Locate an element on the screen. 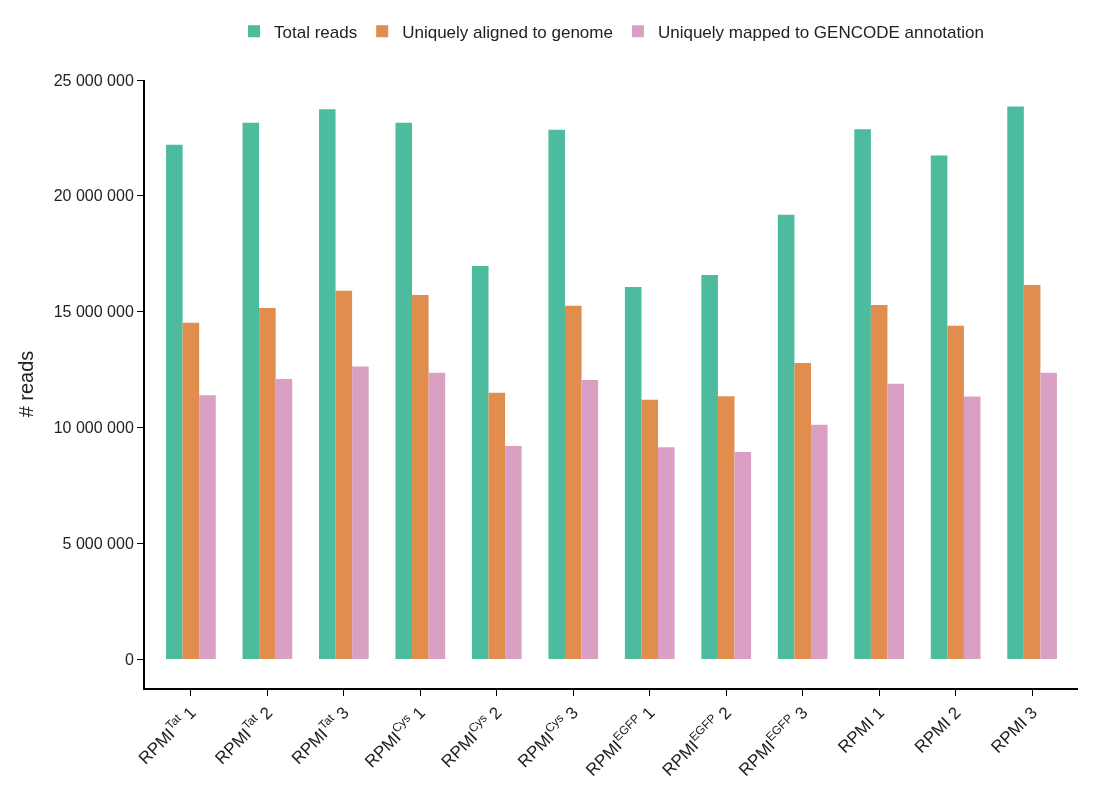  y-tick-label: 15 000 000 is located at coordinates (93, 312).